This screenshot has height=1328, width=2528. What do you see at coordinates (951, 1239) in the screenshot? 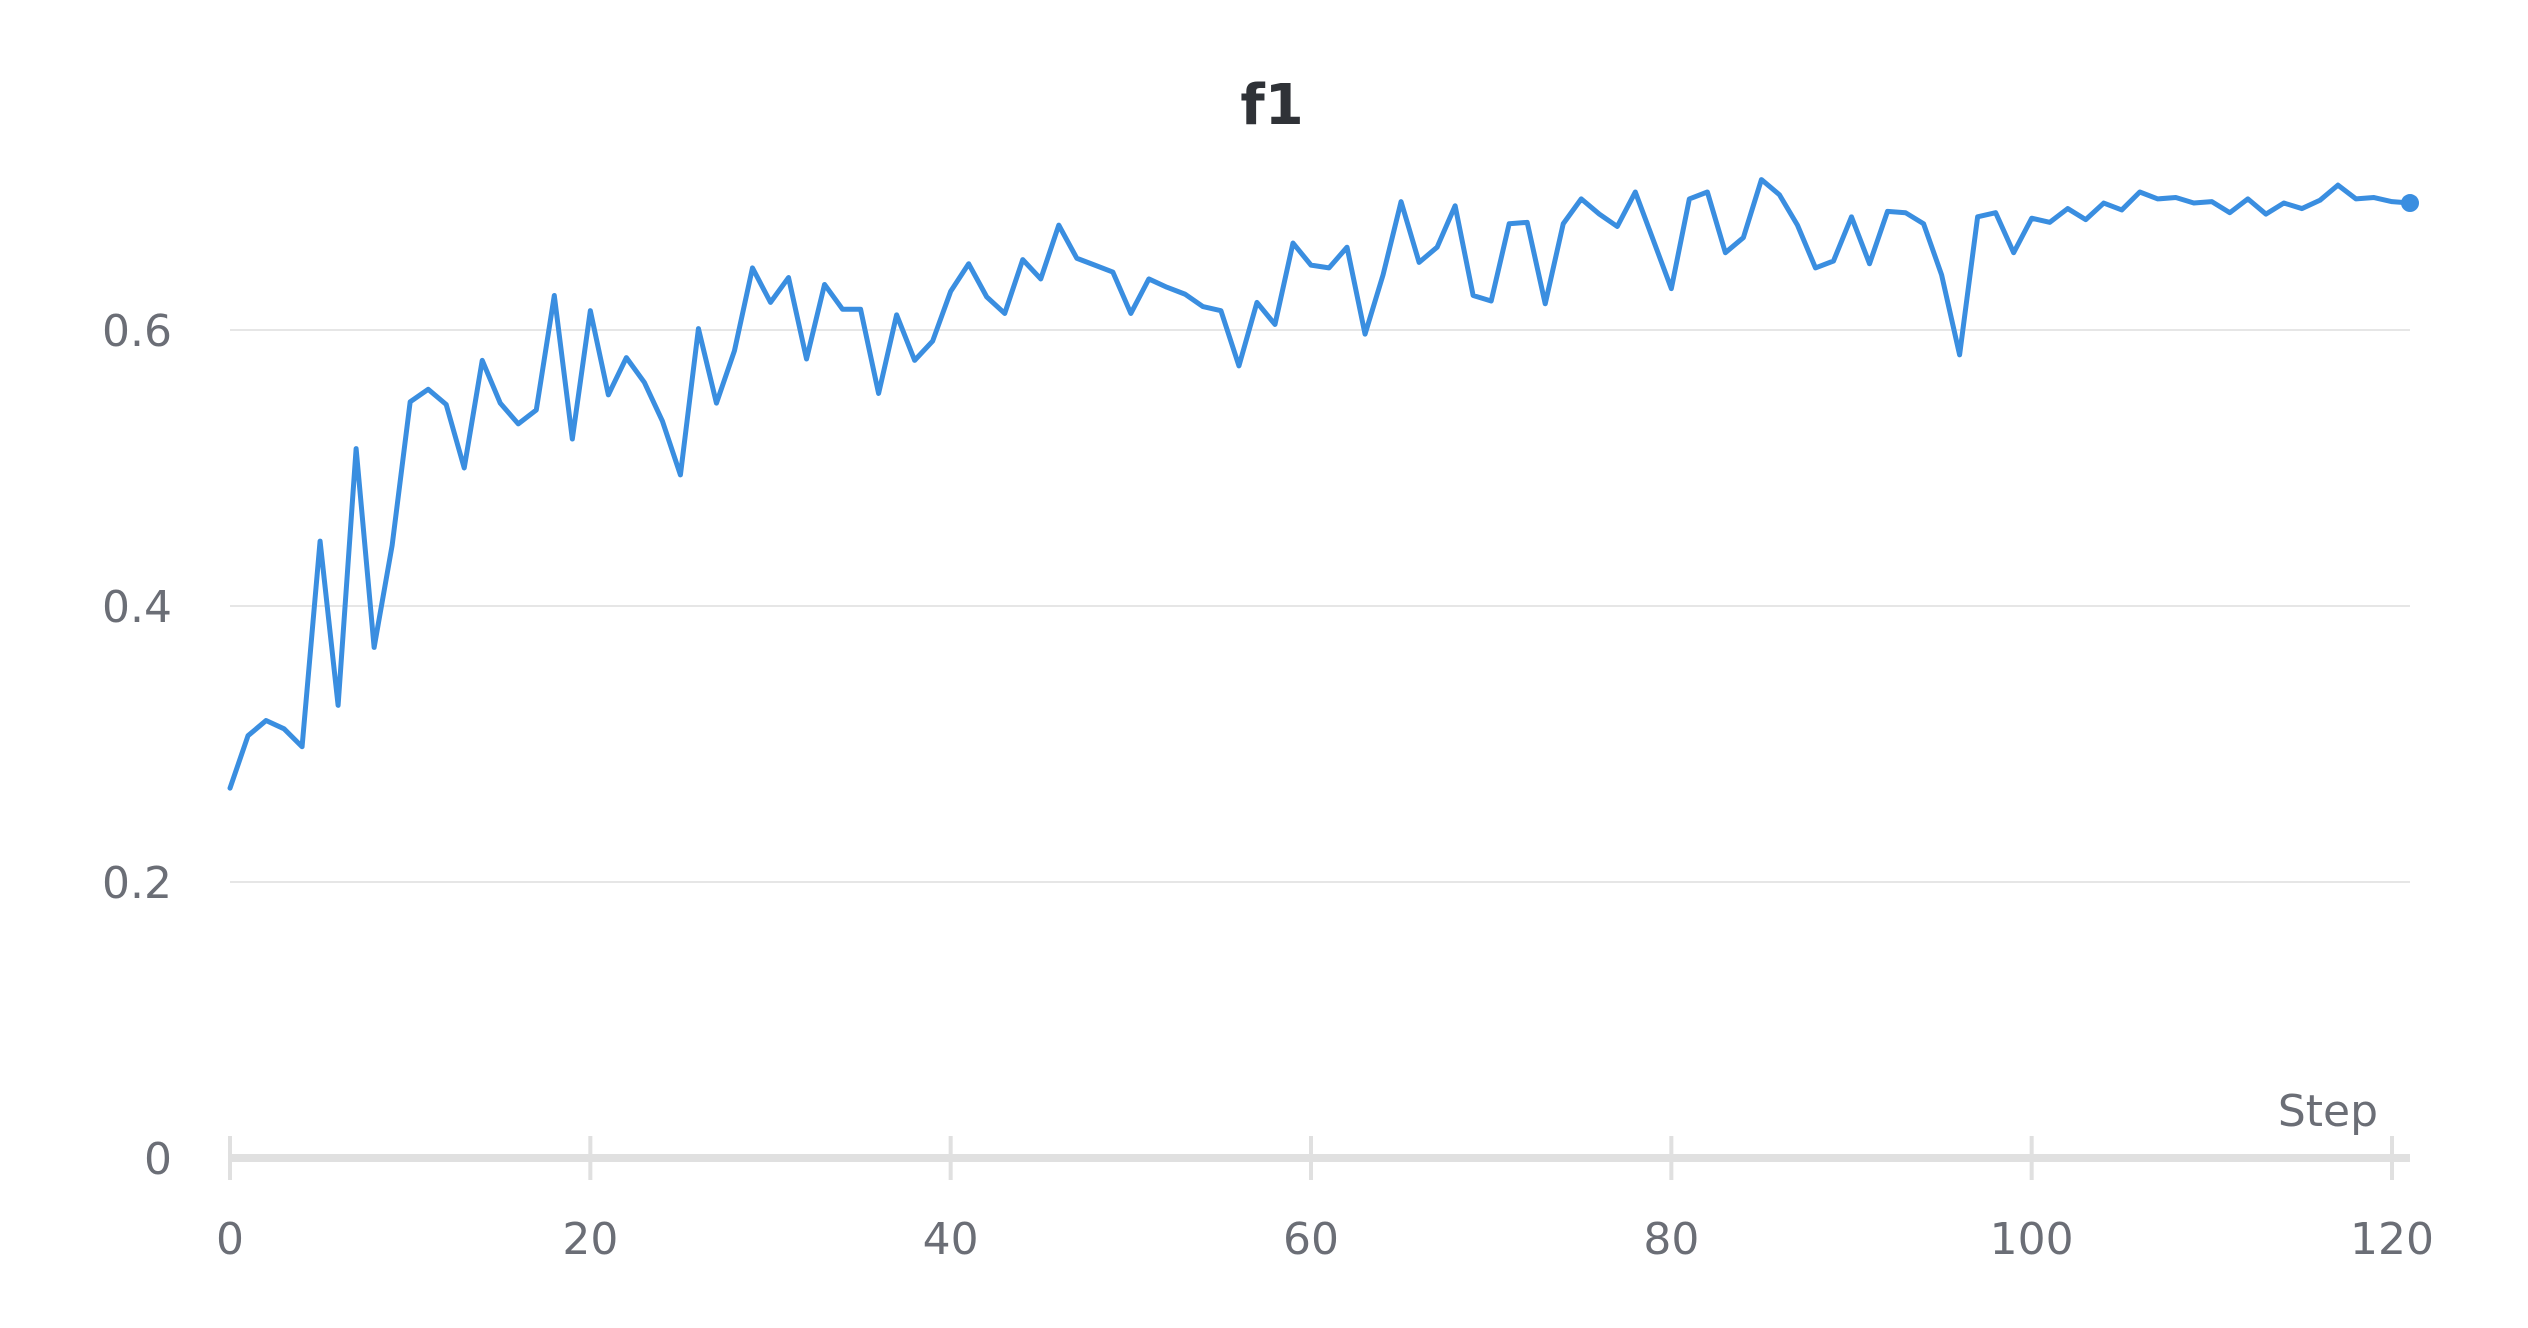
I see `x-tick-label-40: 40` at bounding box center [951, 1239].